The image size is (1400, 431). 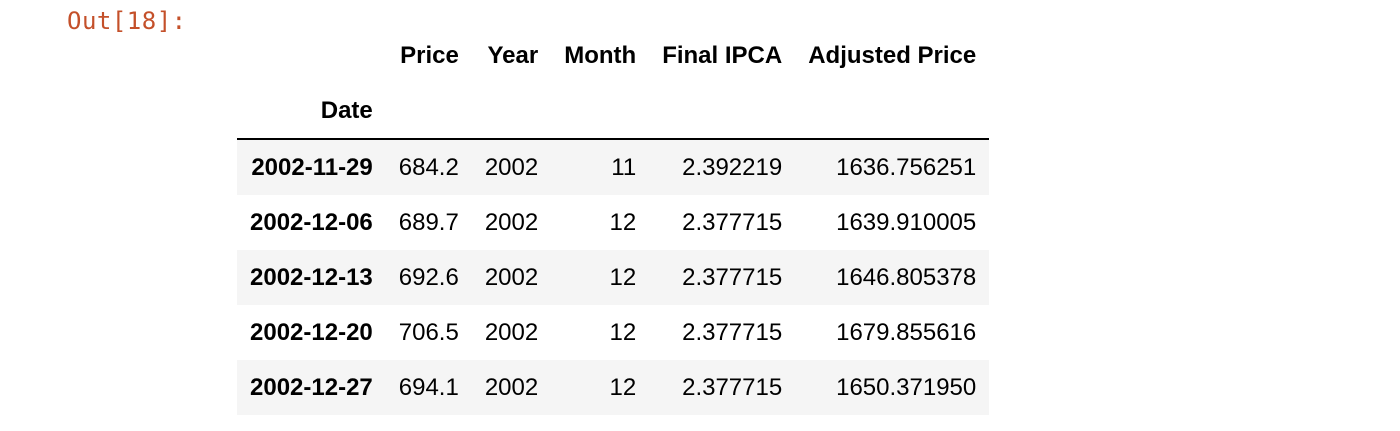 What do you see at coordinates (311, 387) in the screenshot?
I see `row-index-date: 2002-12-27` at bounding box center [311, 387].